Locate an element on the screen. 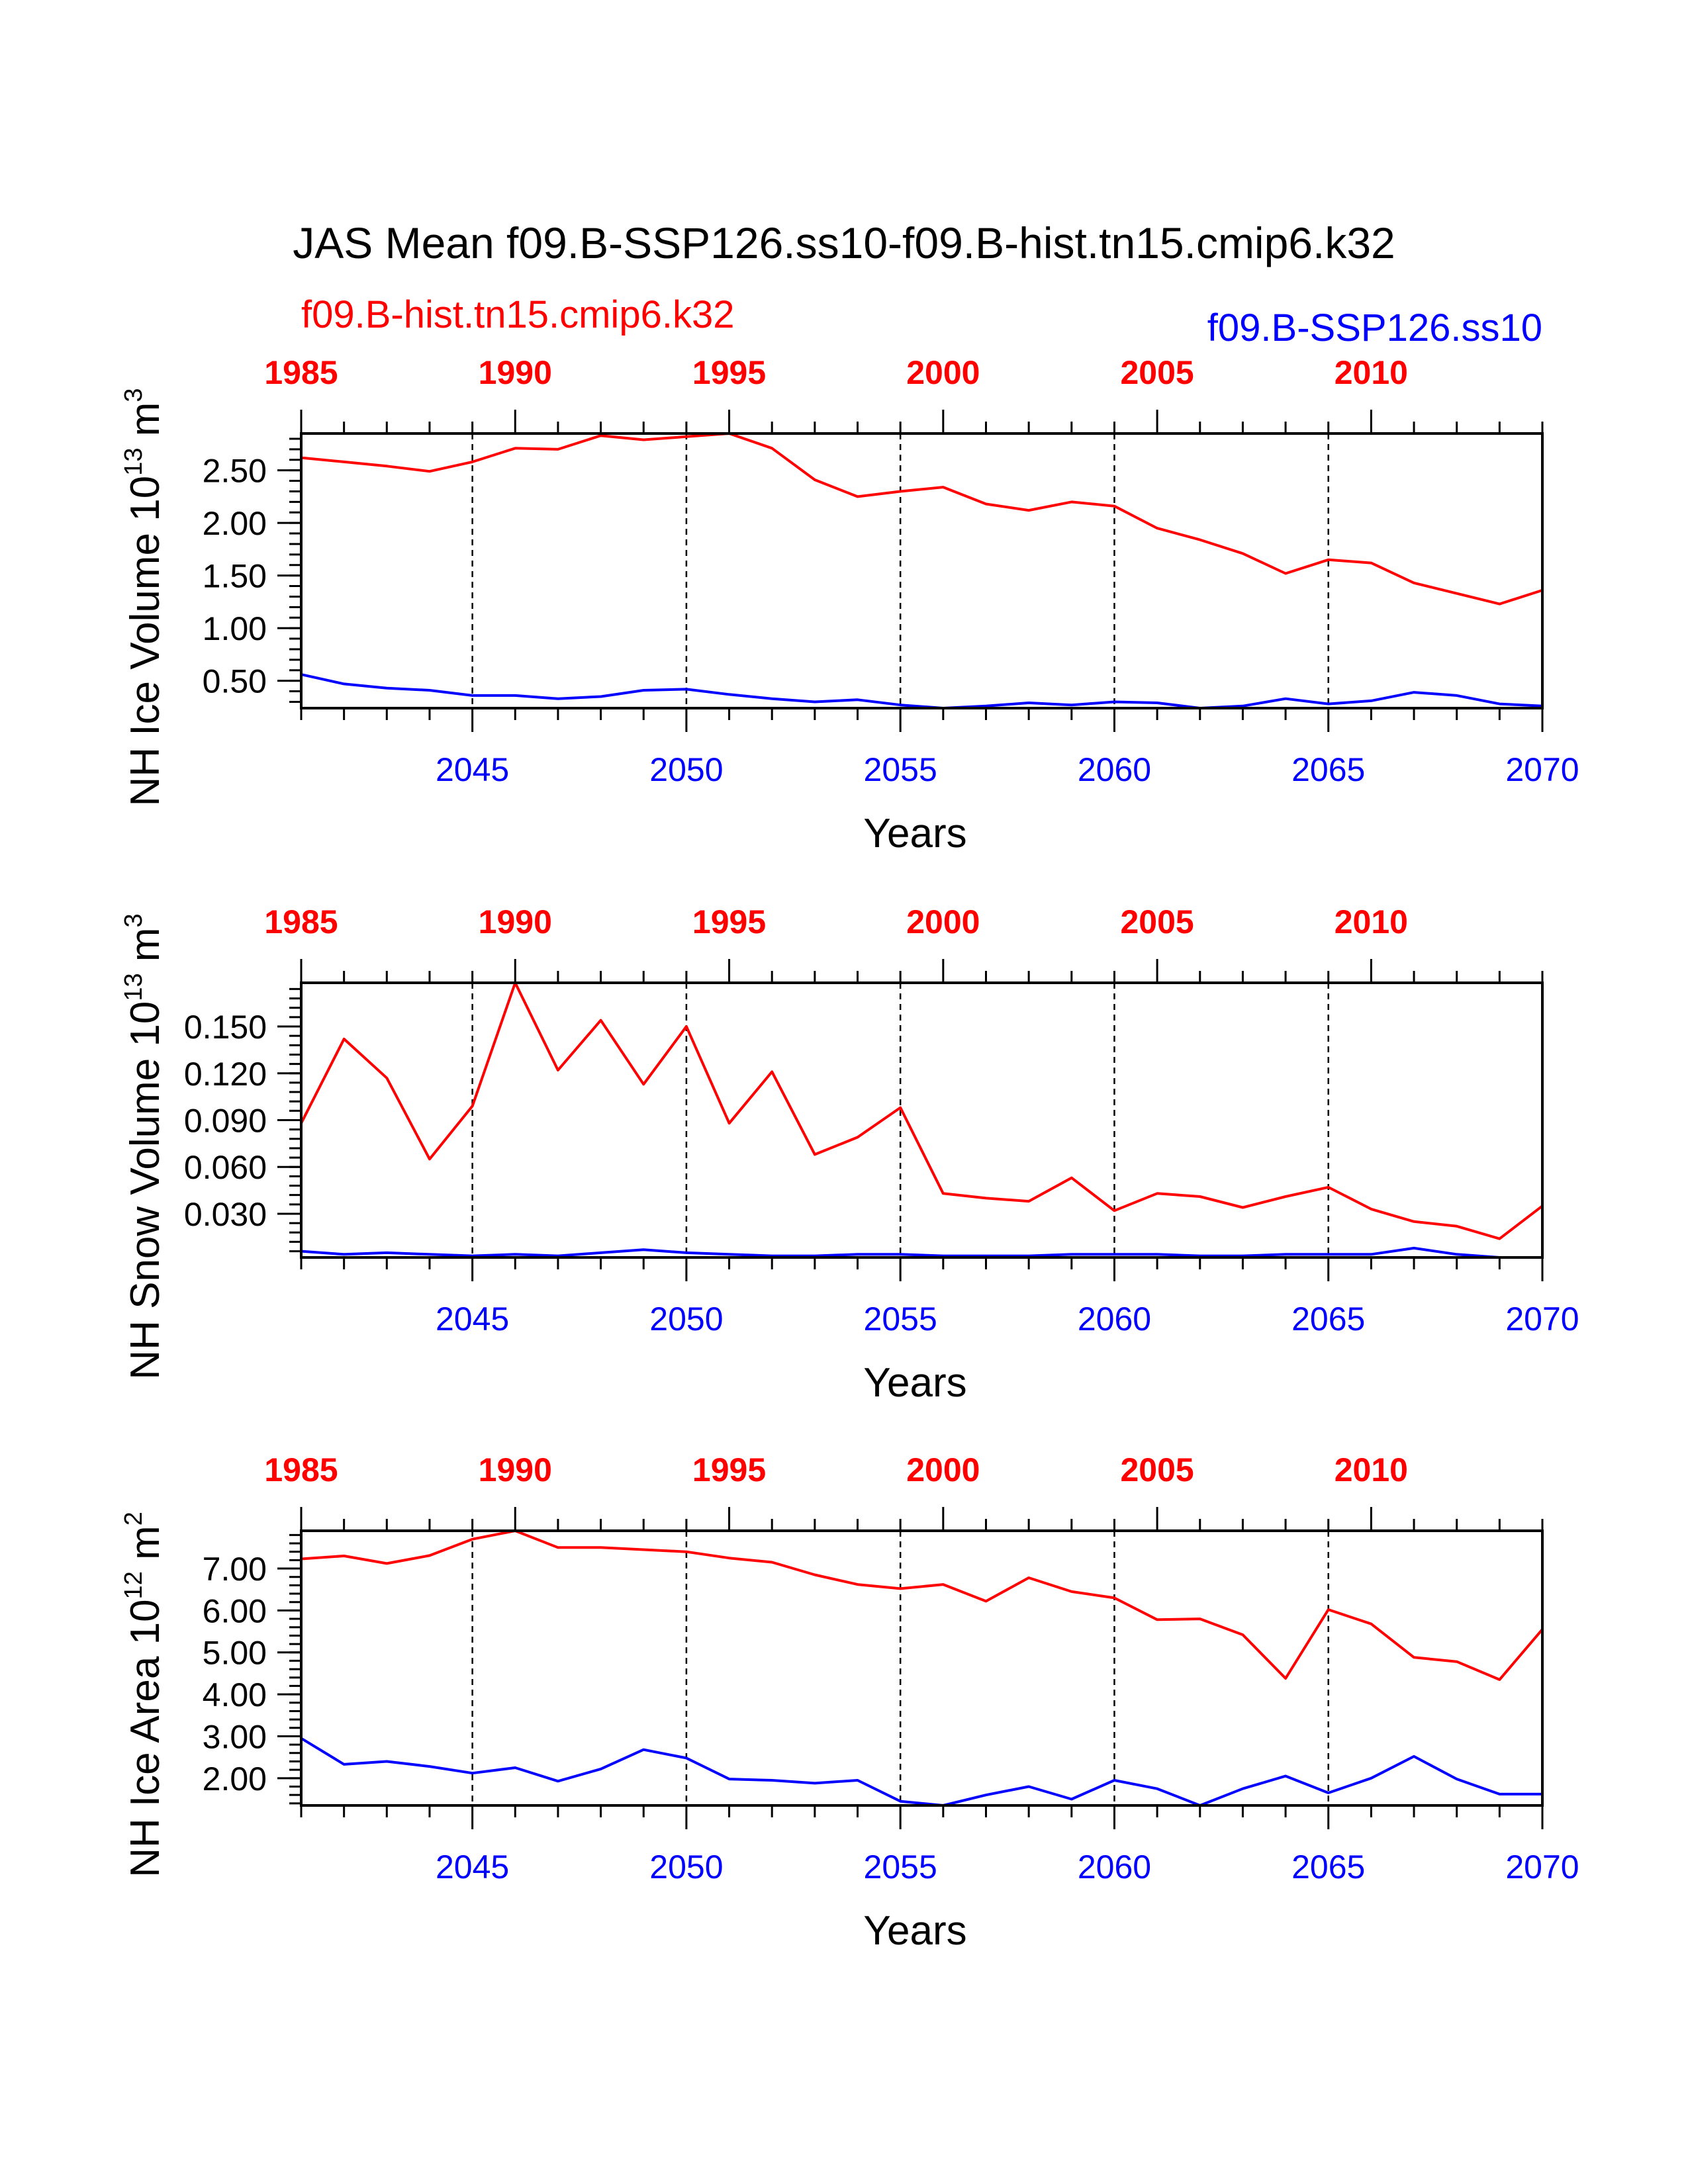  y-tick-label: 0.50 is located at coordinates (235, 681).